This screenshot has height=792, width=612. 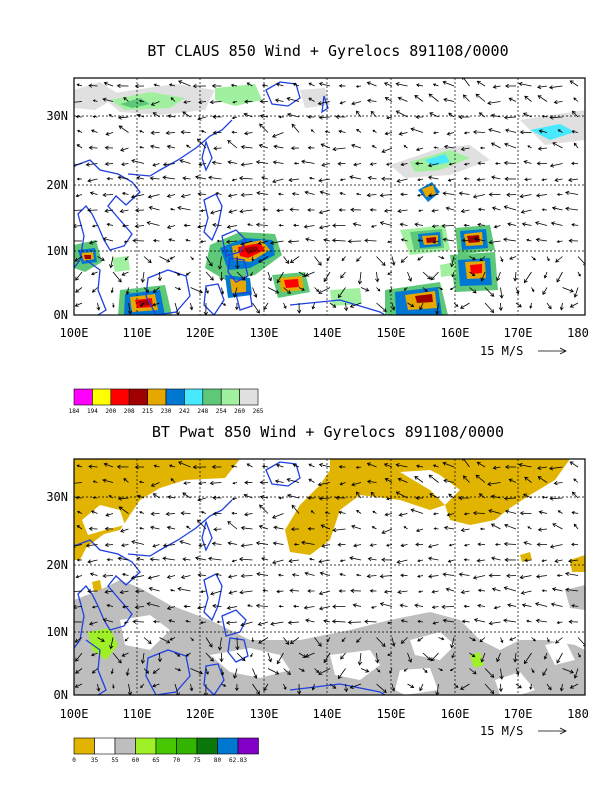 What do you see at coordinates (102, 397) in the screenshot?
I see `colorbar-swatch` at bounding box center [102, 397].